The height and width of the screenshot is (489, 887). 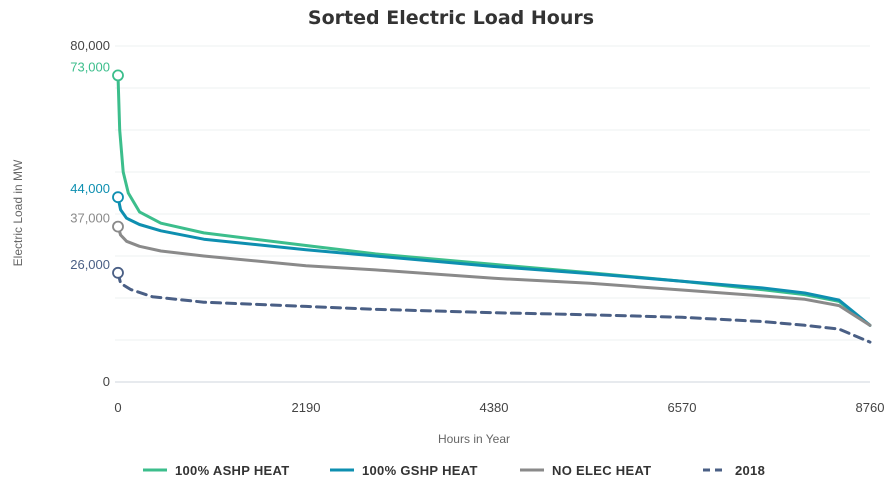 What do you see at coordinates (451, 18) in the screenshot?
I see `chart-title: Sorted Electric Load Hours` at bounding box center [451, 18].